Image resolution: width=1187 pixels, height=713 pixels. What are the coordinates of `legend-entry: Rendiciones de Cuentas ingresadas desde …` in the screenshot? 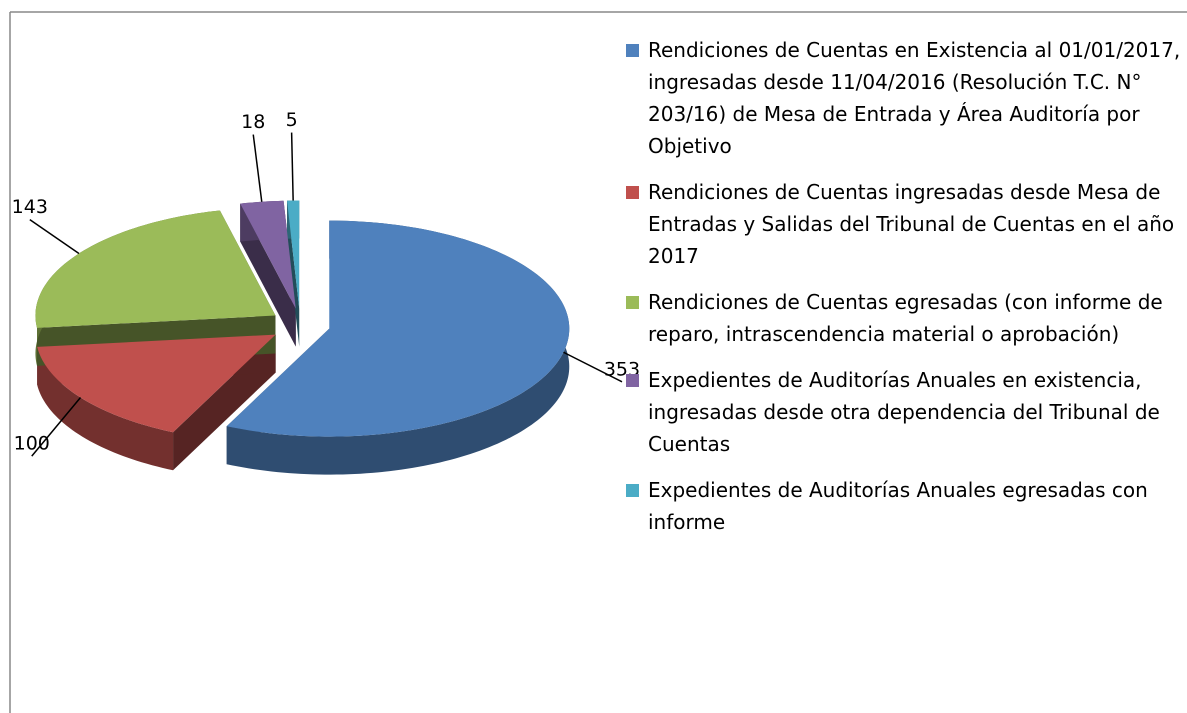 It's located at (902, 224).